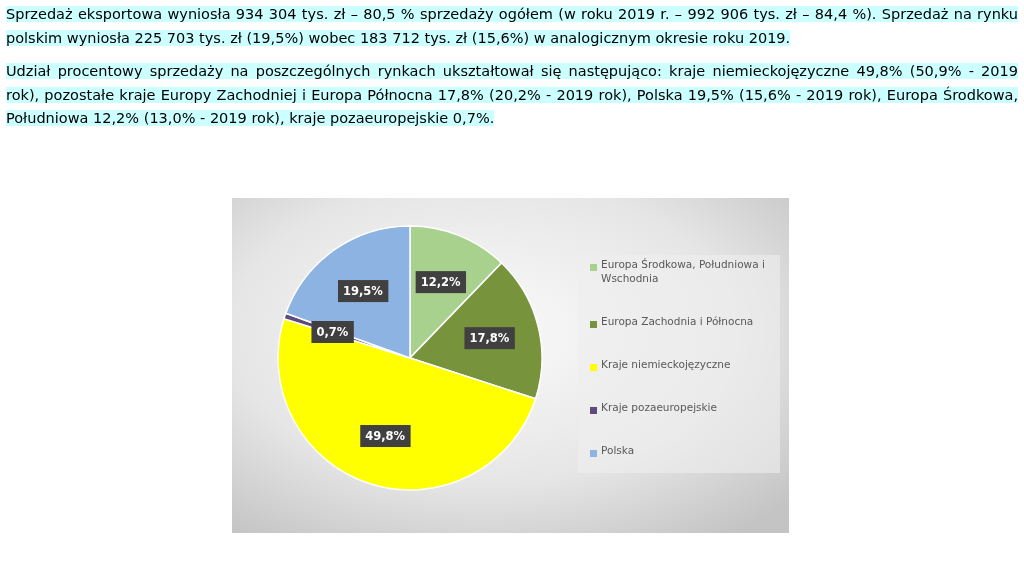 The width and height of the screenshot is (1024, 576). I want to click on legend-label: Kraje pozaeuropejskie, so click(659, 407).